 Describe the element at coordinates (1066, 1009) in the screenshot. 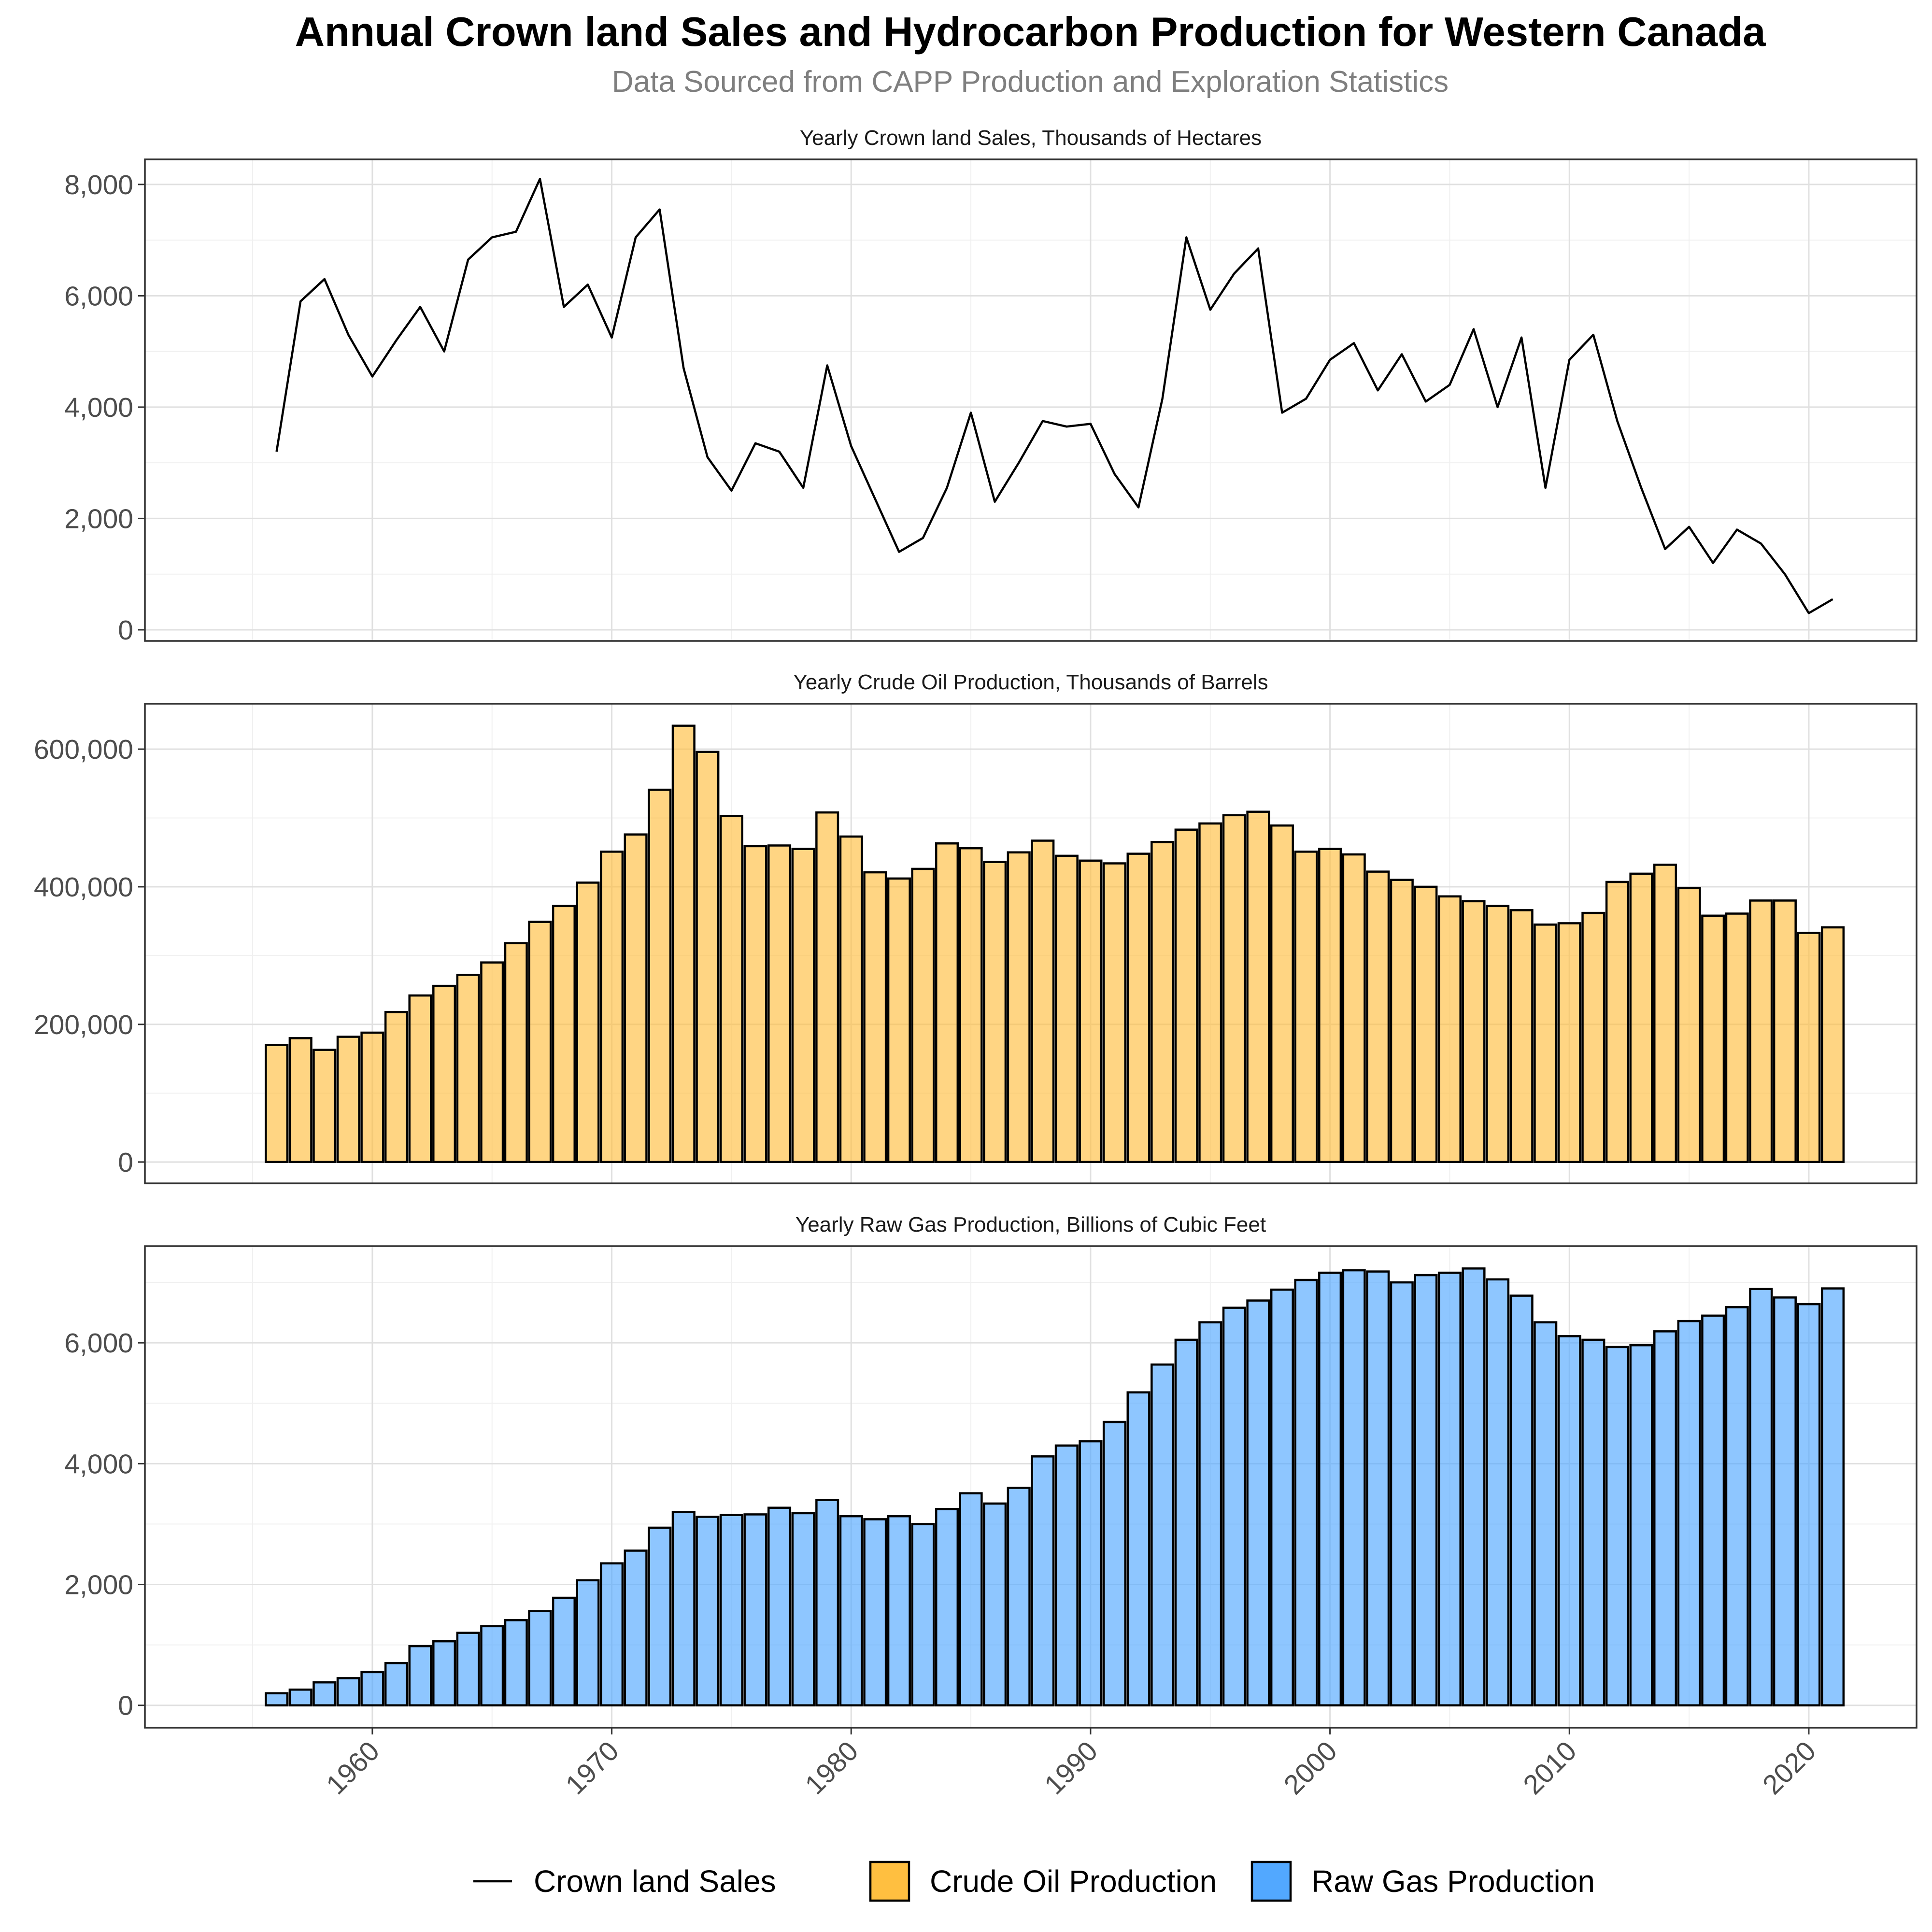

I see `bar-1989` at that location.